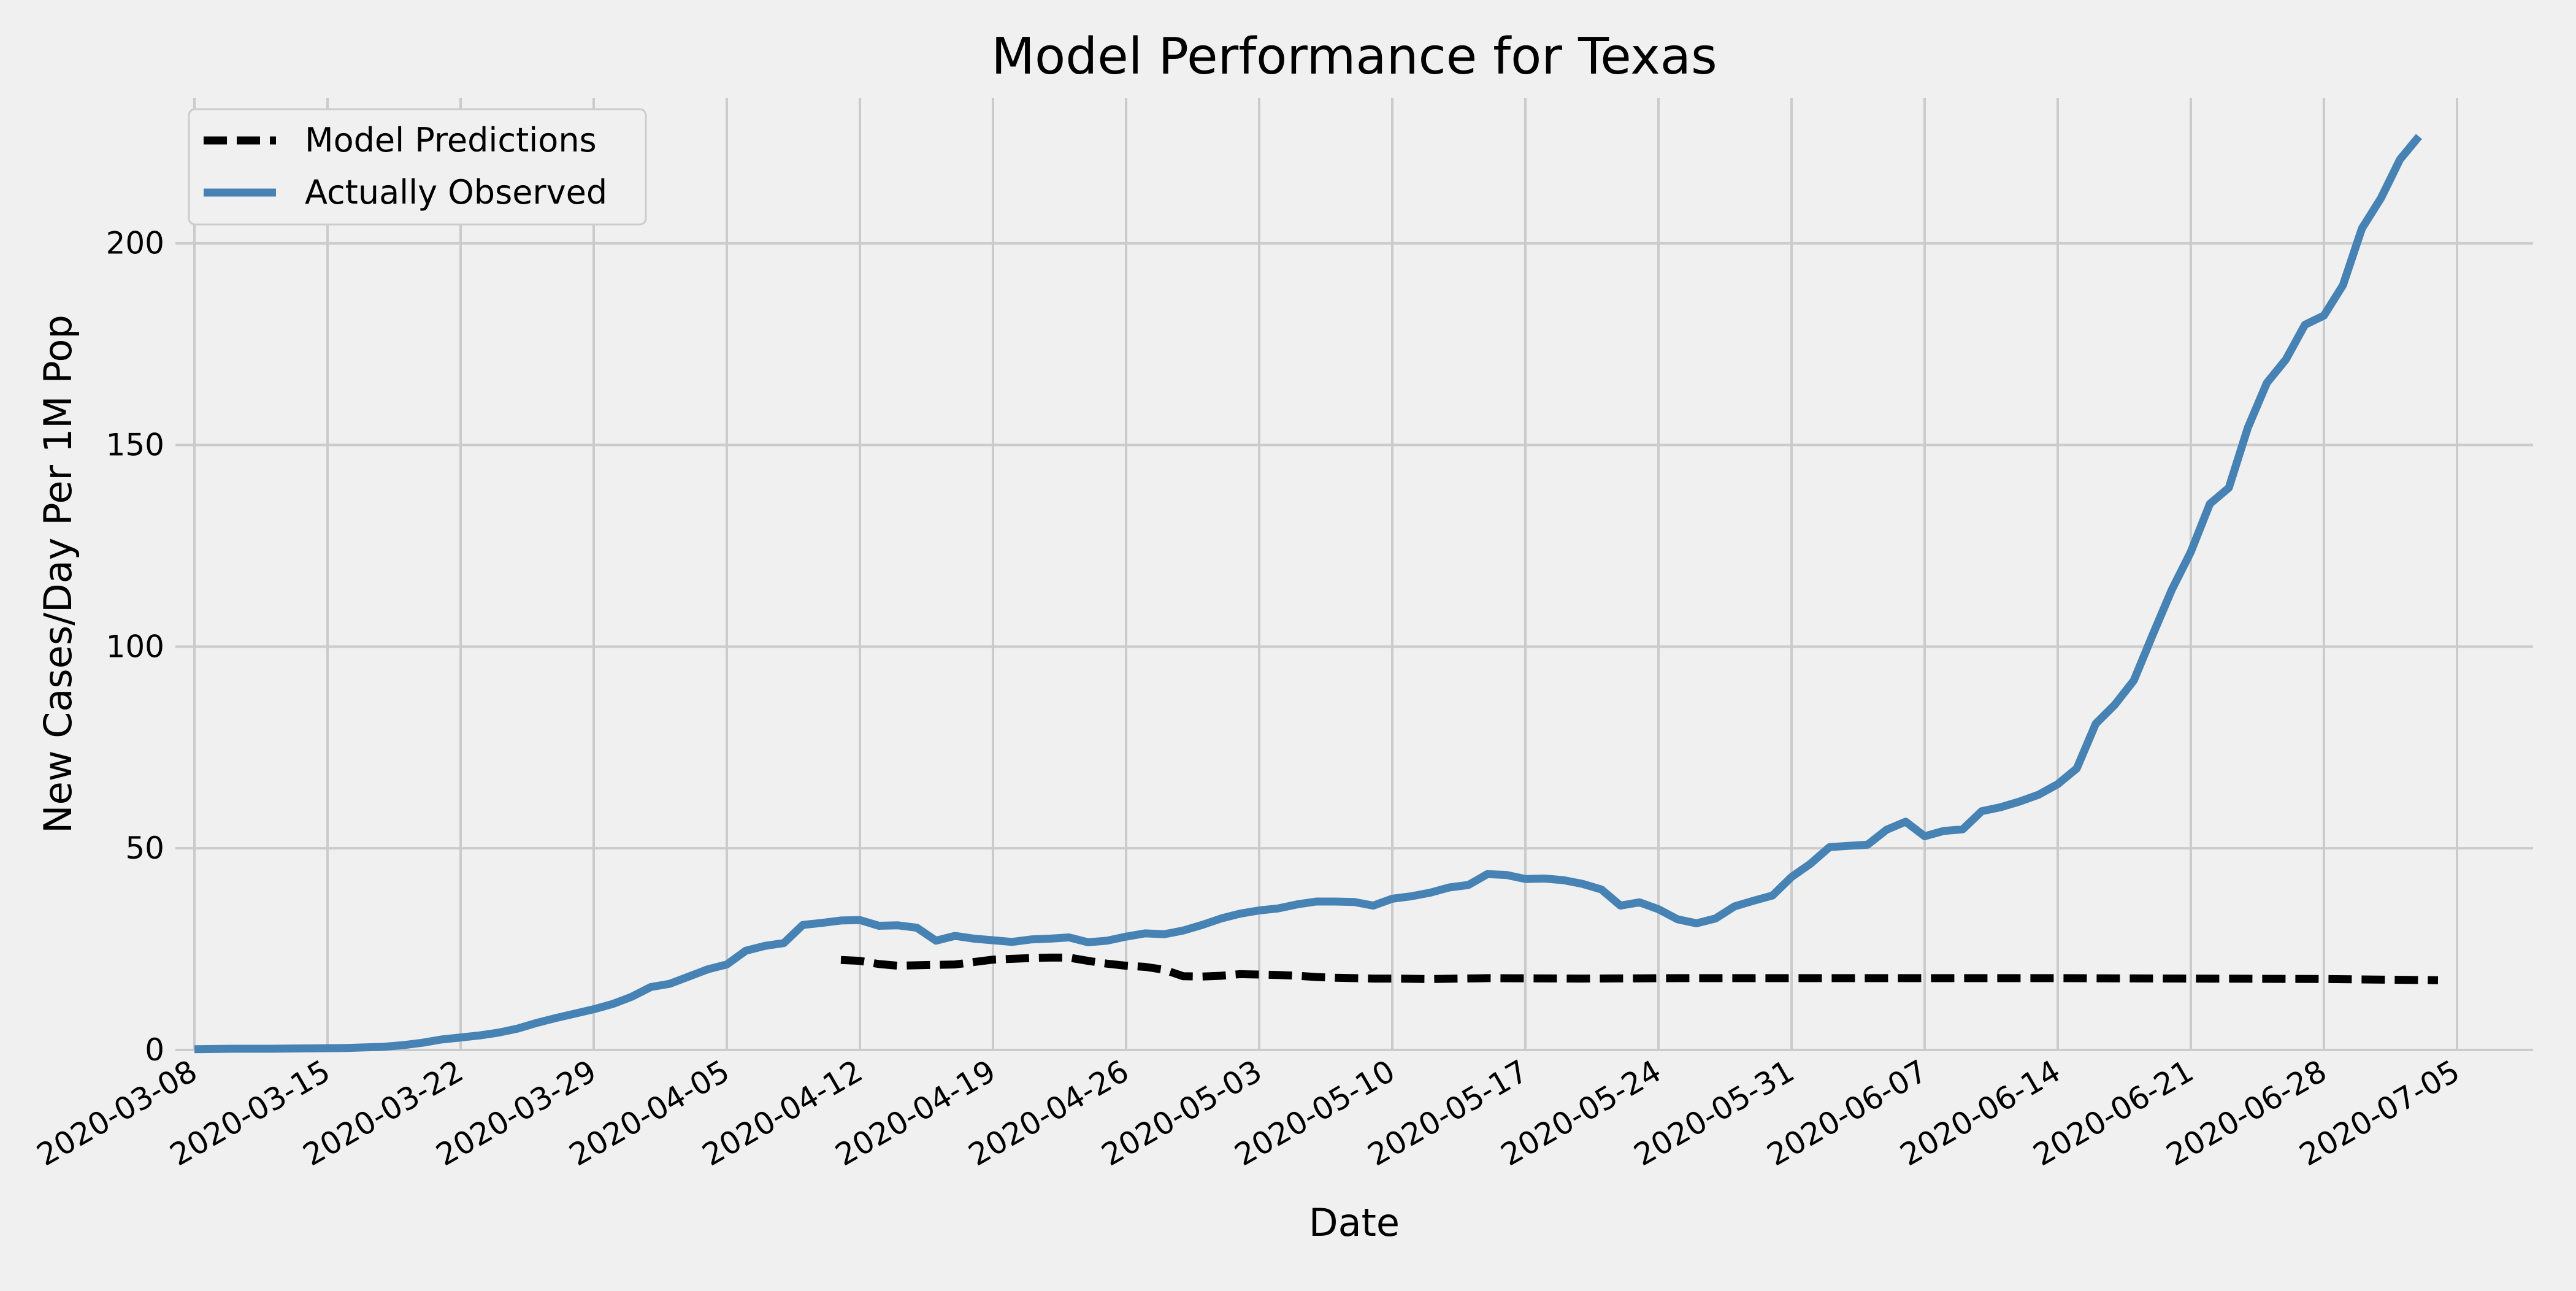 The height and width of the screenshot is (1291, 2576). I want to click on y-tick-label: 150, so click(135, 445).